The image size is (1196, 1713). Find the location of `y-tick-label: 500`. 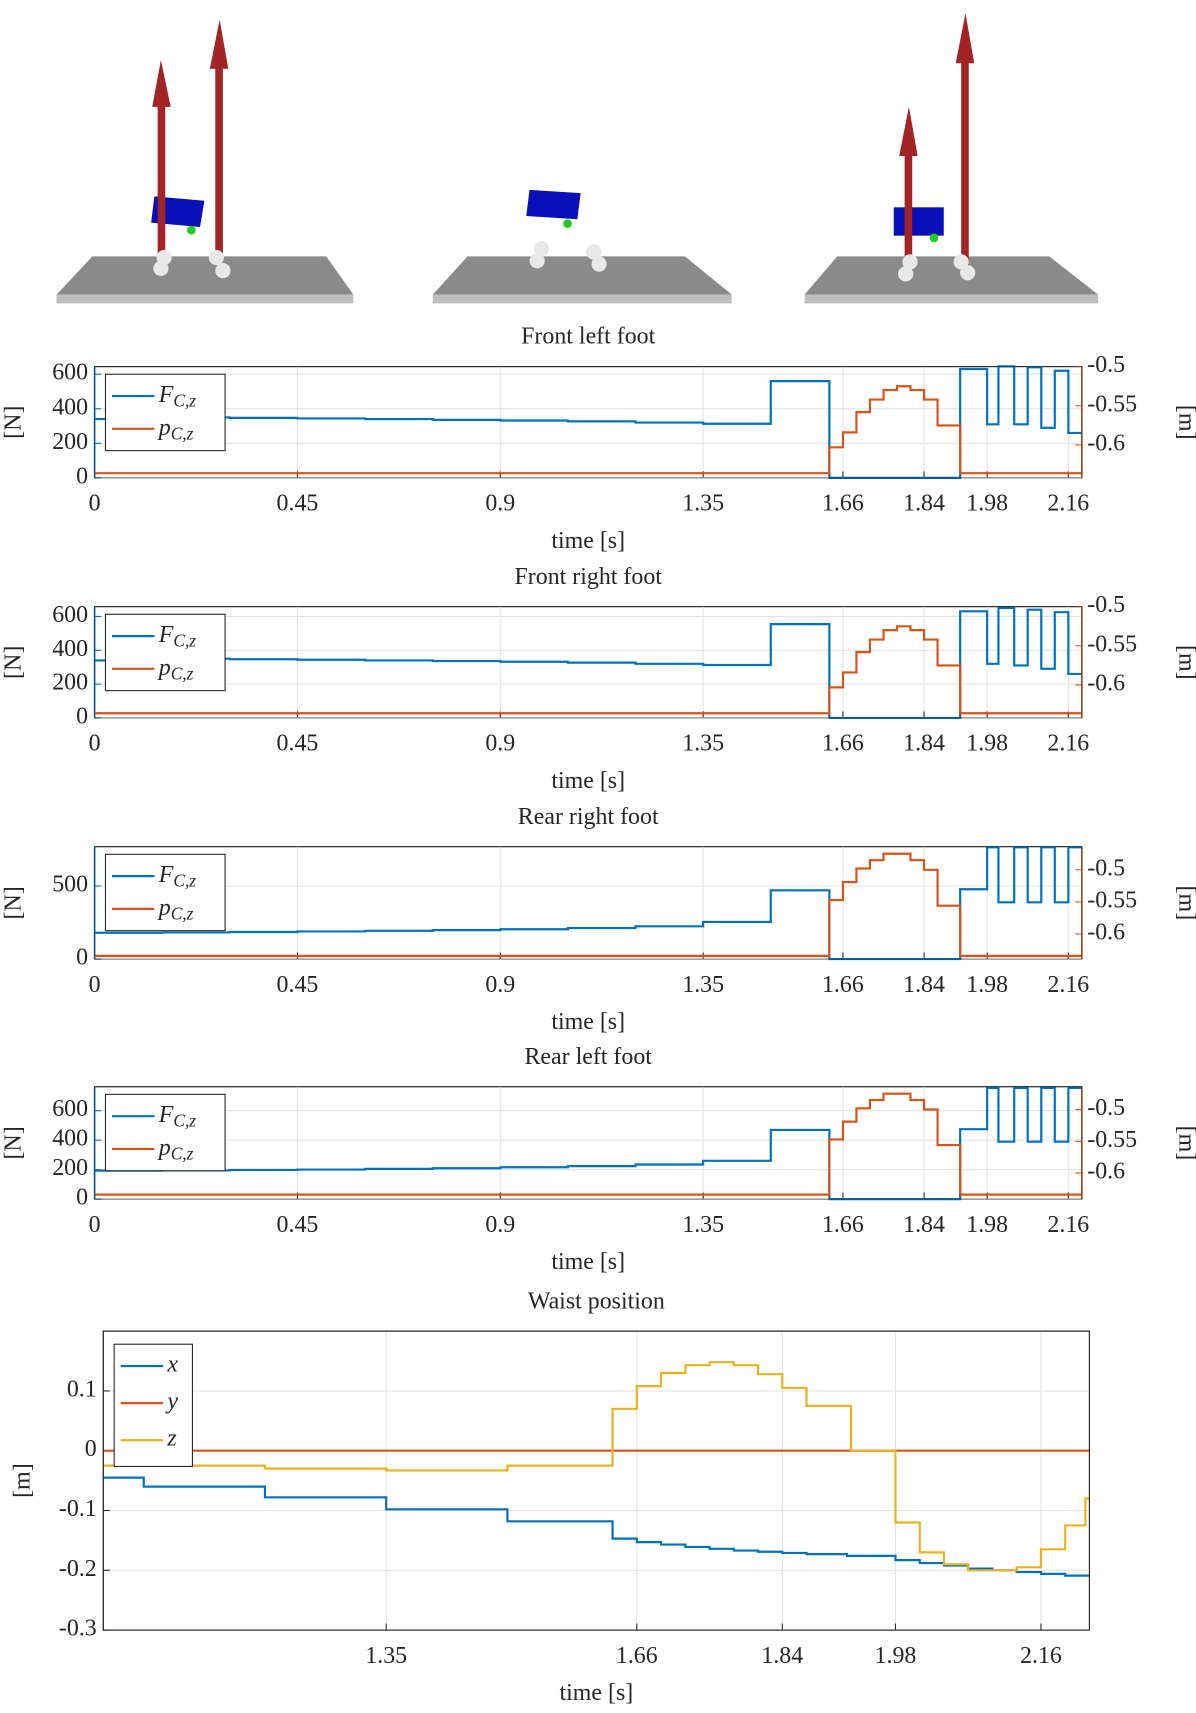

y-tick-label: 500 is located at coordinates (70, 884).